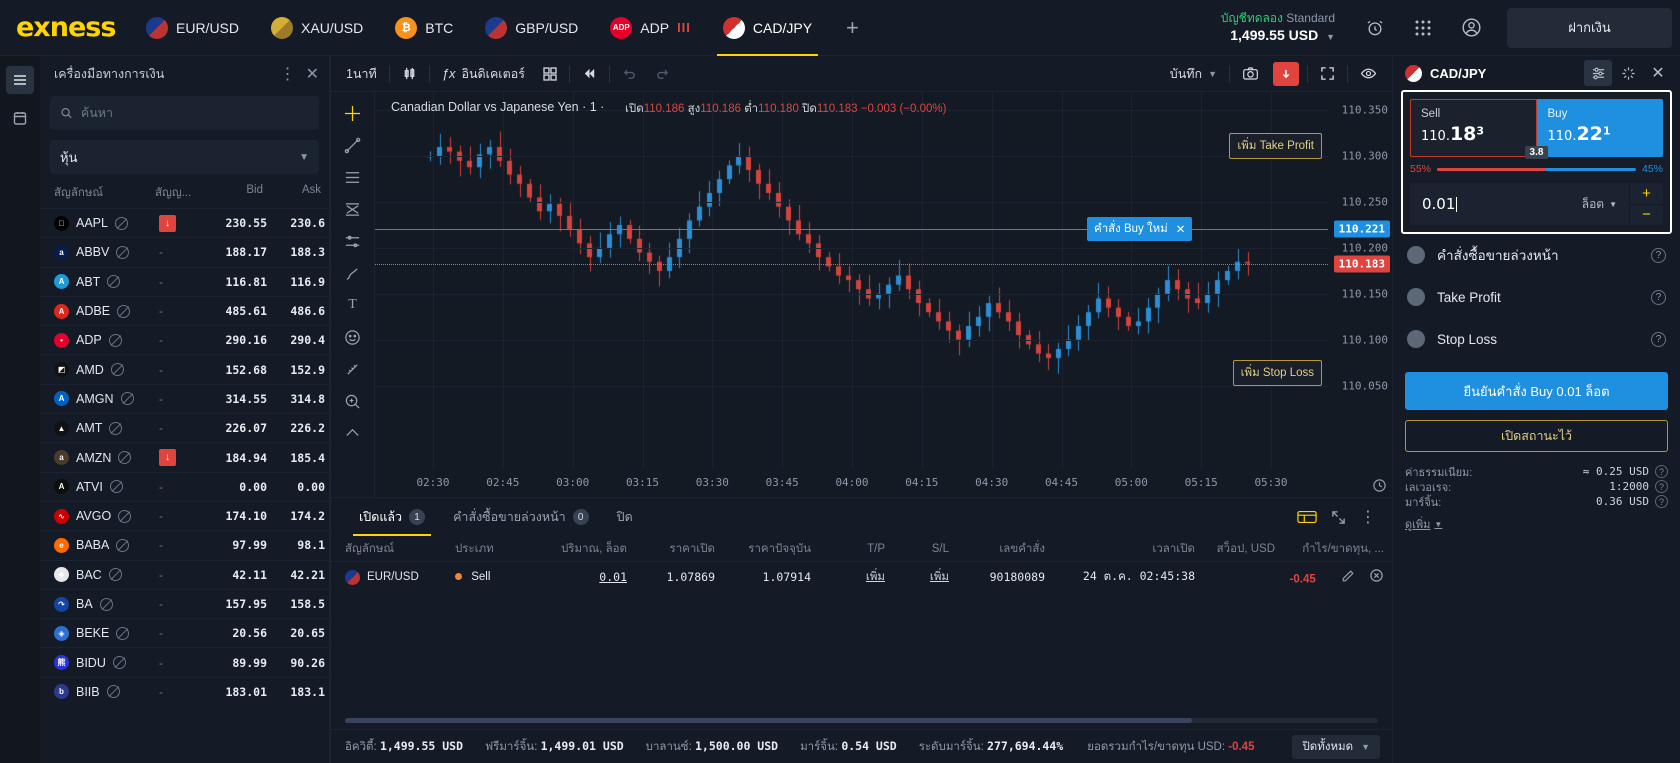 The height and width of the screenshot is (763, 1680). What do you see at coordinates (531, 28) in the screenshot?
I see `symbol-tab-gbpusd: GBP/USD` at bounding box center [531, 28].